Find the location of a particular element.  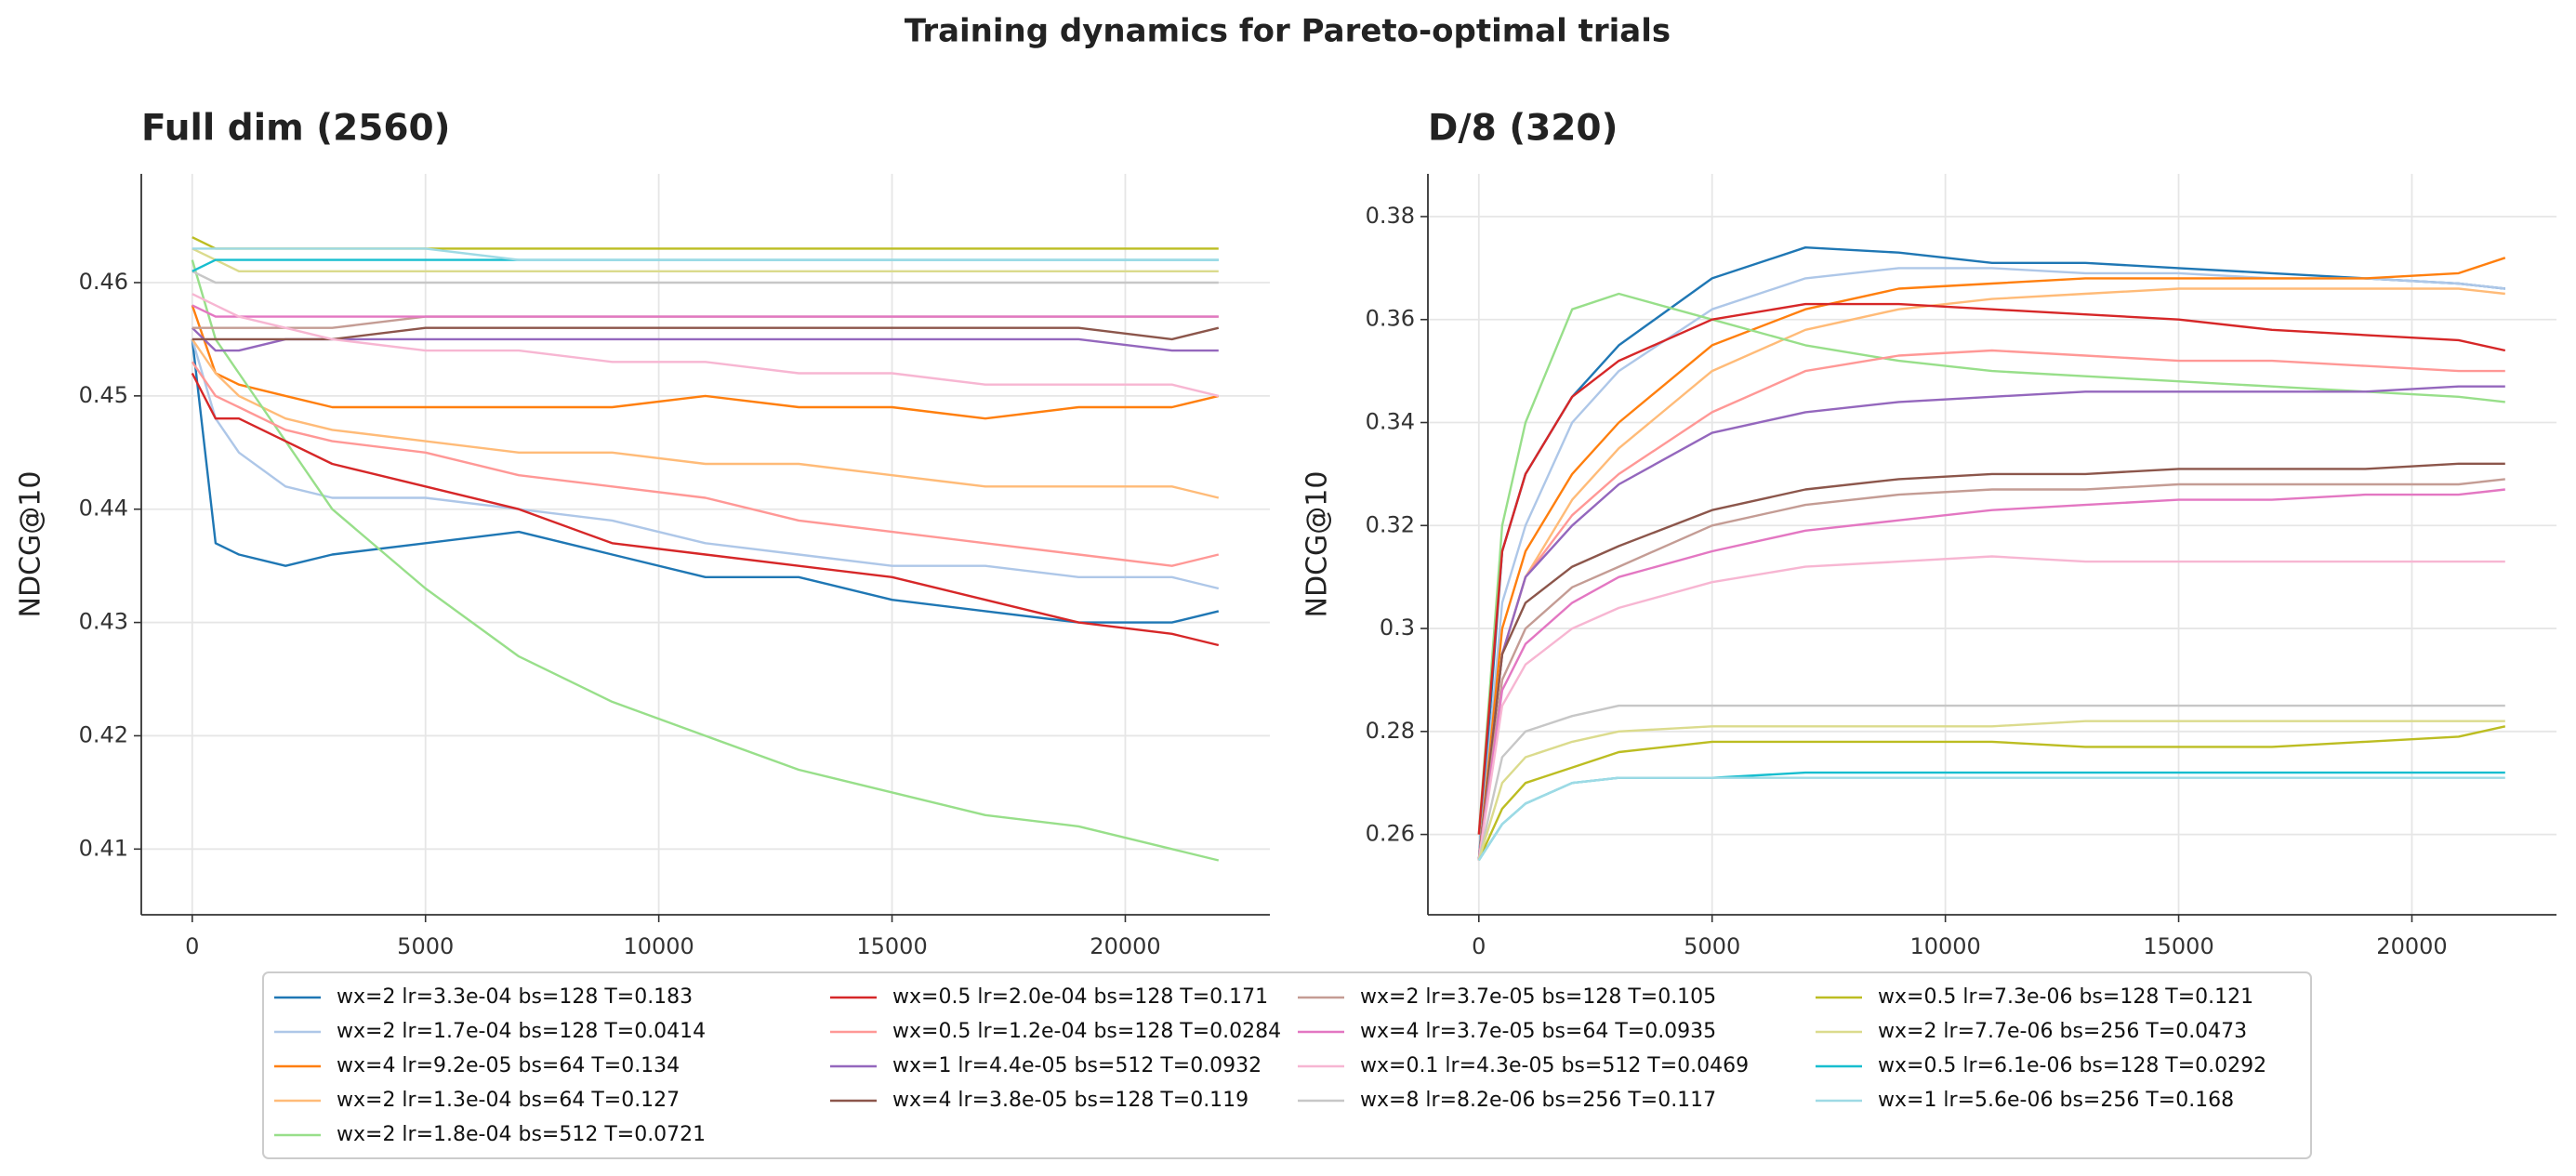

legend-label: wx=2 lr=1.3e-04 bs=64 T=0.127 is located at coordinates (508, 1100).